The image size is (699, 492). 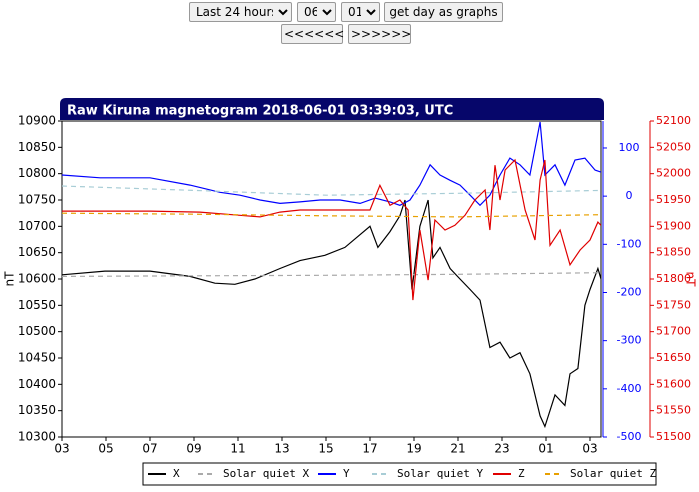 I want to click on y-tick-label: 10800, so click(x=37, y=173).